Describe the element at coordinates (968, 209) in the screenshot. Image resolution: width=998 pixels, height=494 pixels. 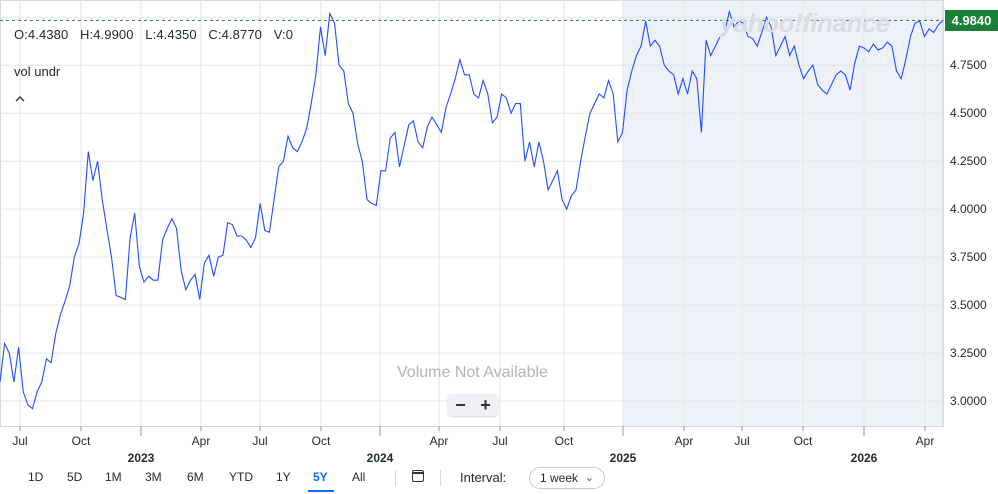
I see `y-tick-label: 4.0000` at that location.